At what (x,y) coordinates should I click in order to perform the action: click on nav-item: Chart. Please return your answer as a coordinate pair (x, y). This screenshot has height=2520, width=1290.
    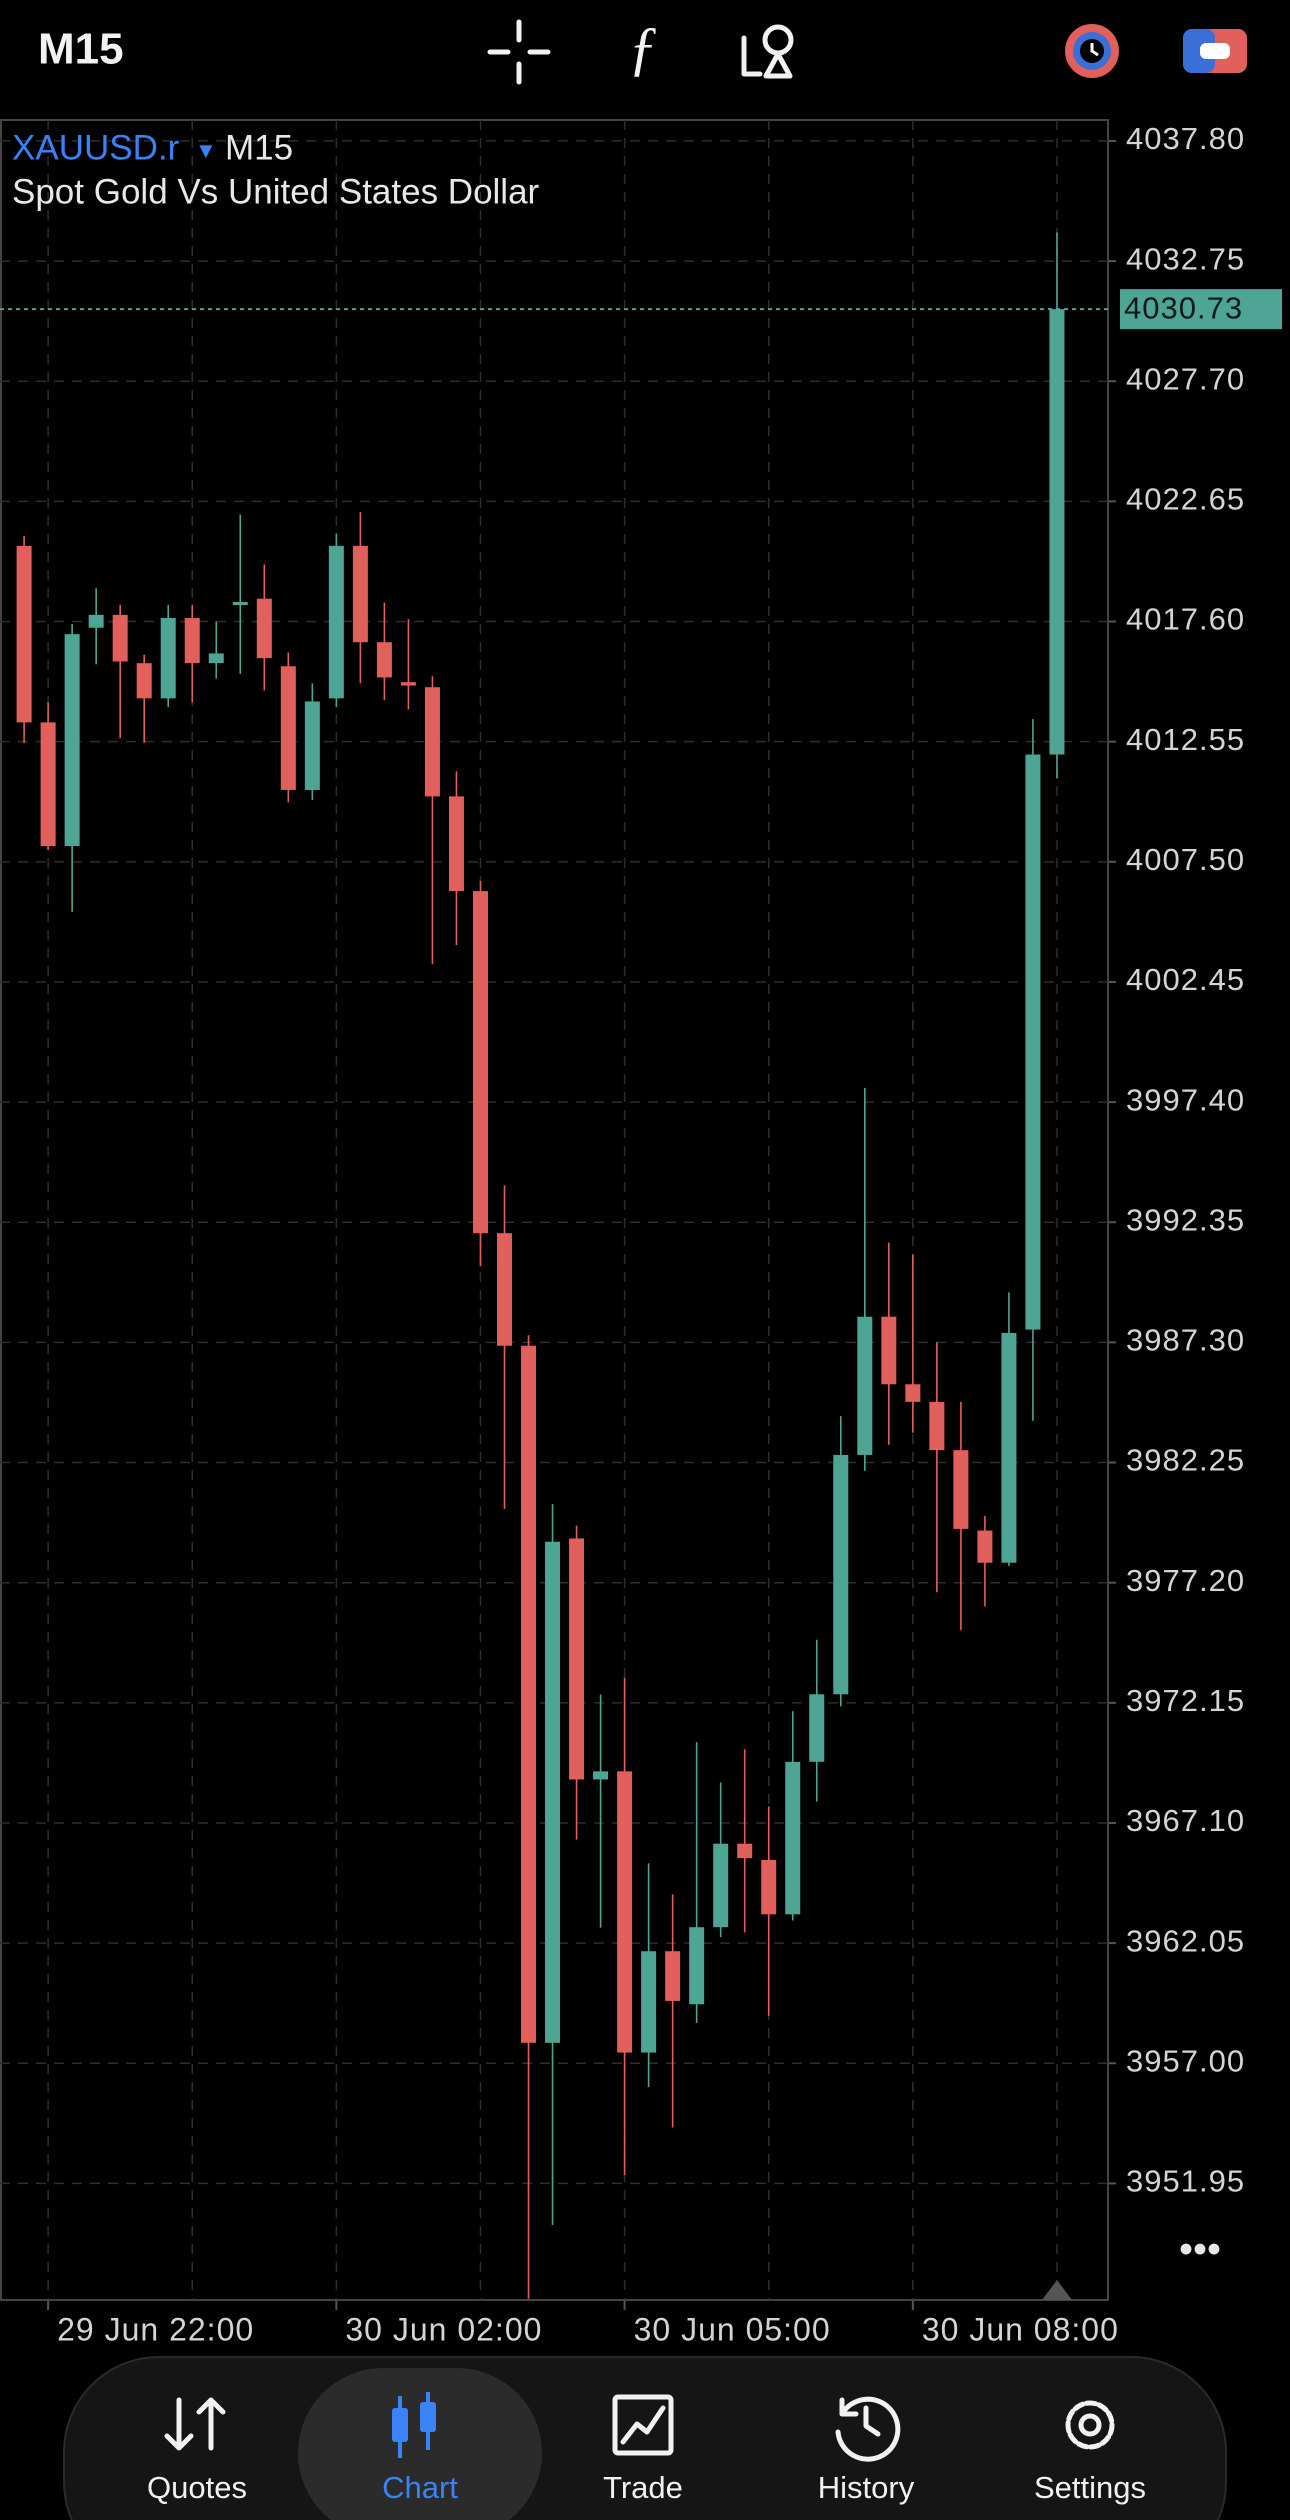
    Looking at the image, I should click on (420, 2444).